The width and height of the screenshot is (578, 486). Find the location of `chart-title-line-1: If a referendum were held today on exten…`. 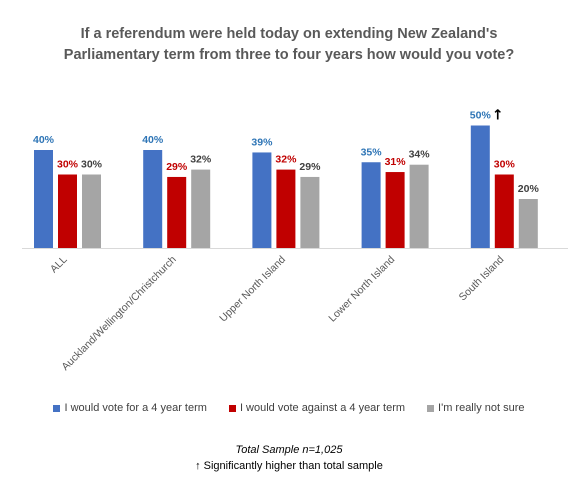

chart-title-line-1: If a referendum were held today on exten… is located at coordinates (289, 34).